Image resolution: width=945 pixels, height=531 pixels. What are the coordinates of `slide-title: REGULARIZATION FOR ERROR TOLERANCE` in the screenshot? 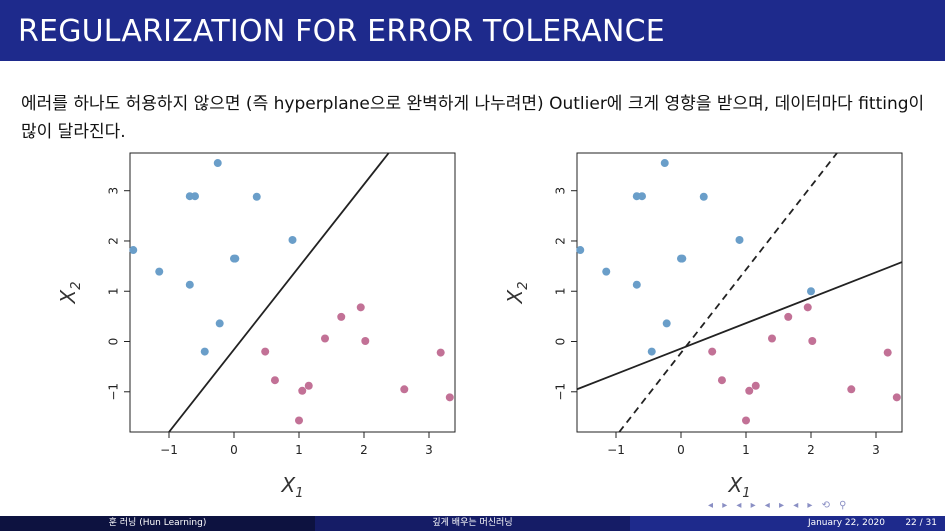 It's located at (341, 31).